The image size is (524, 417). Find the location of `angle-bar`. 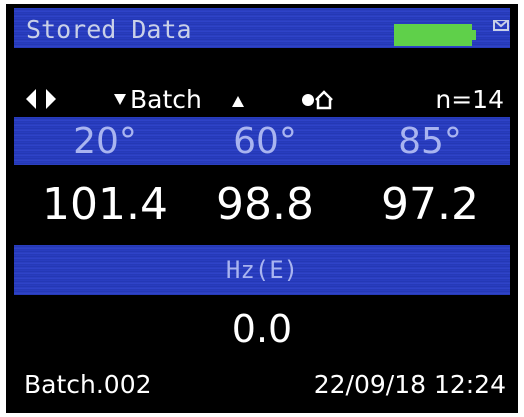

angle-bar is located at coordinates (262, 141).